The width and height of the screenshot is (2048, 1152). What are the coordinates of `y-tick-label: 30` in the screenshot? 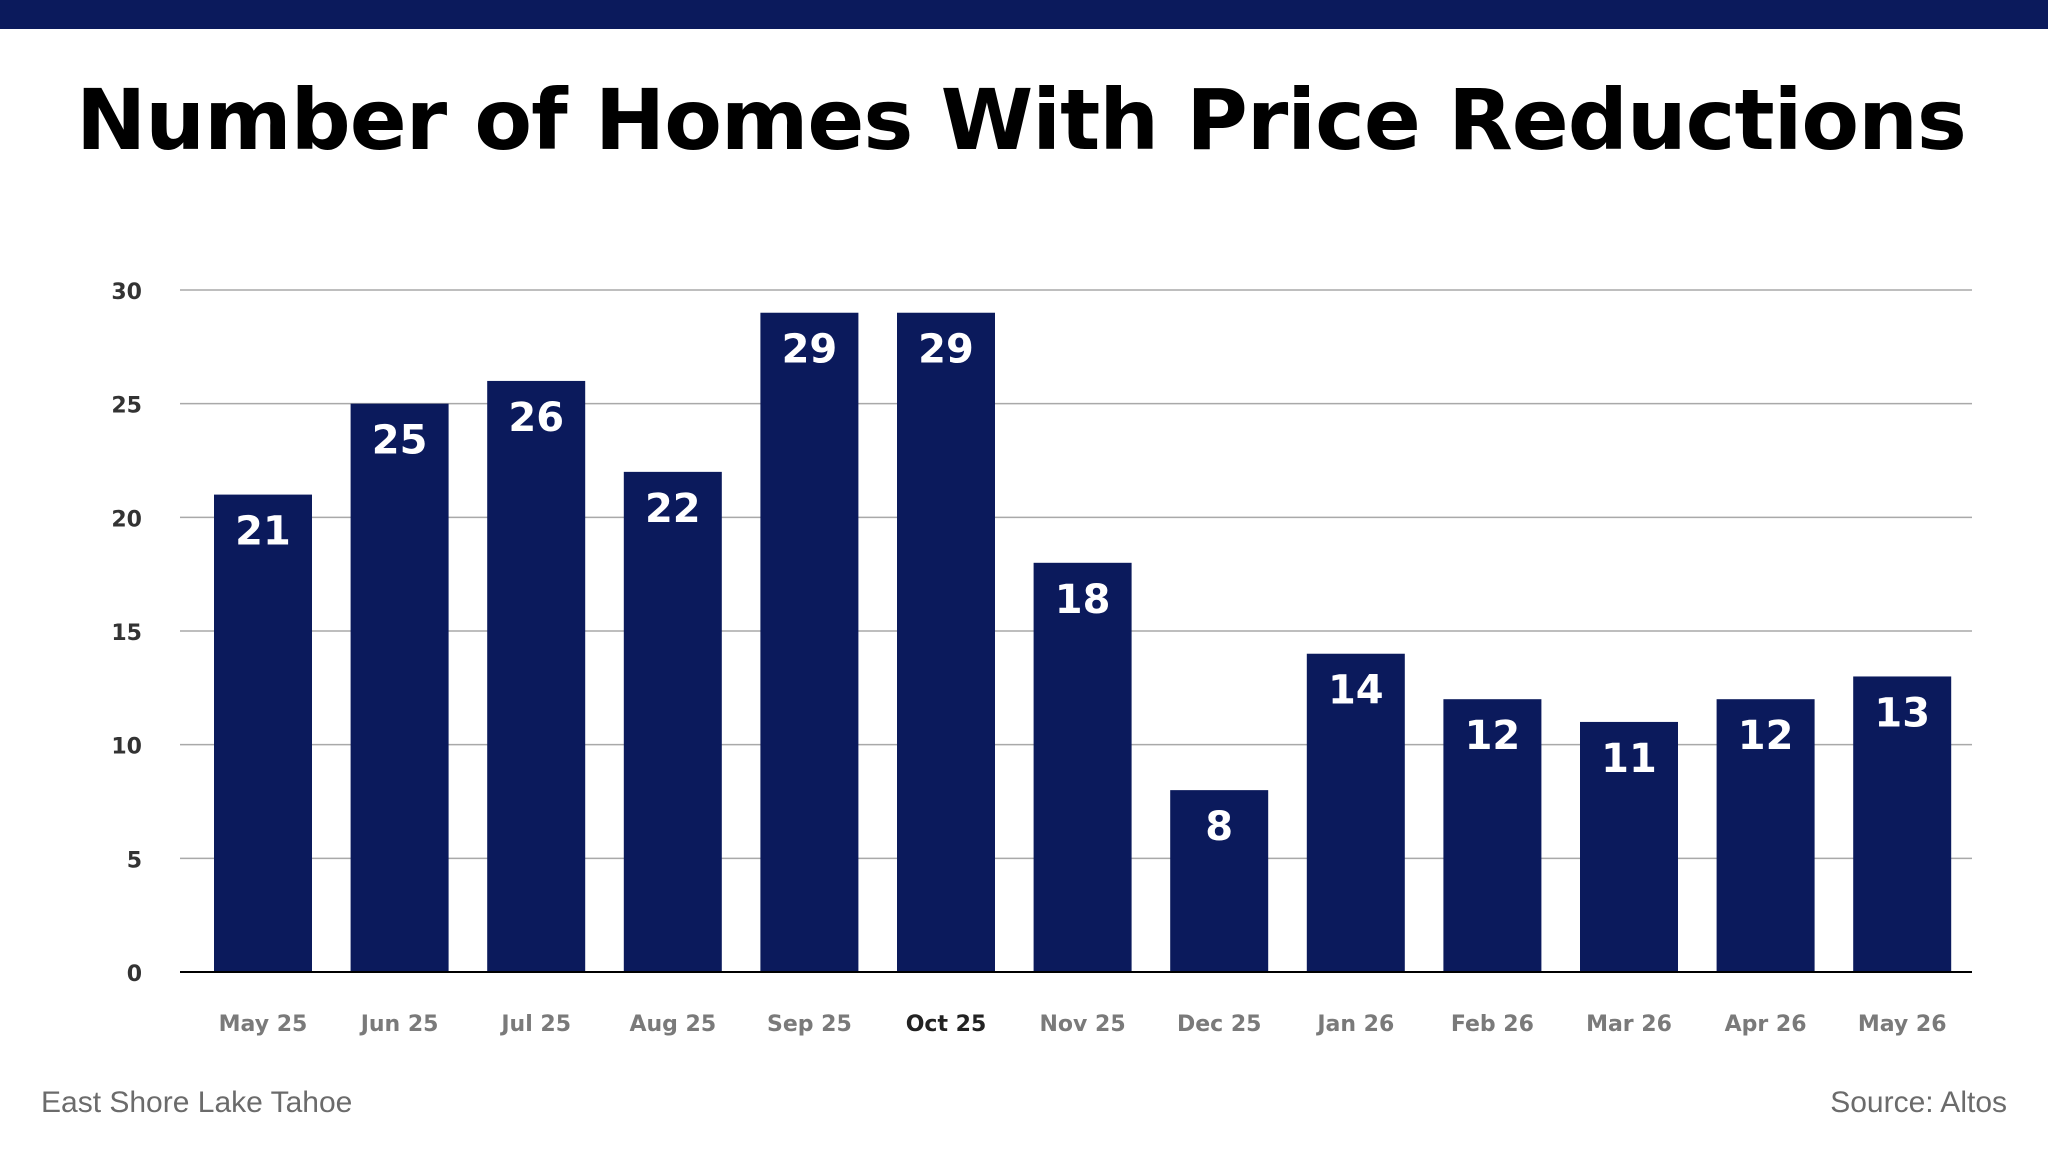 It's located at (126, 292).